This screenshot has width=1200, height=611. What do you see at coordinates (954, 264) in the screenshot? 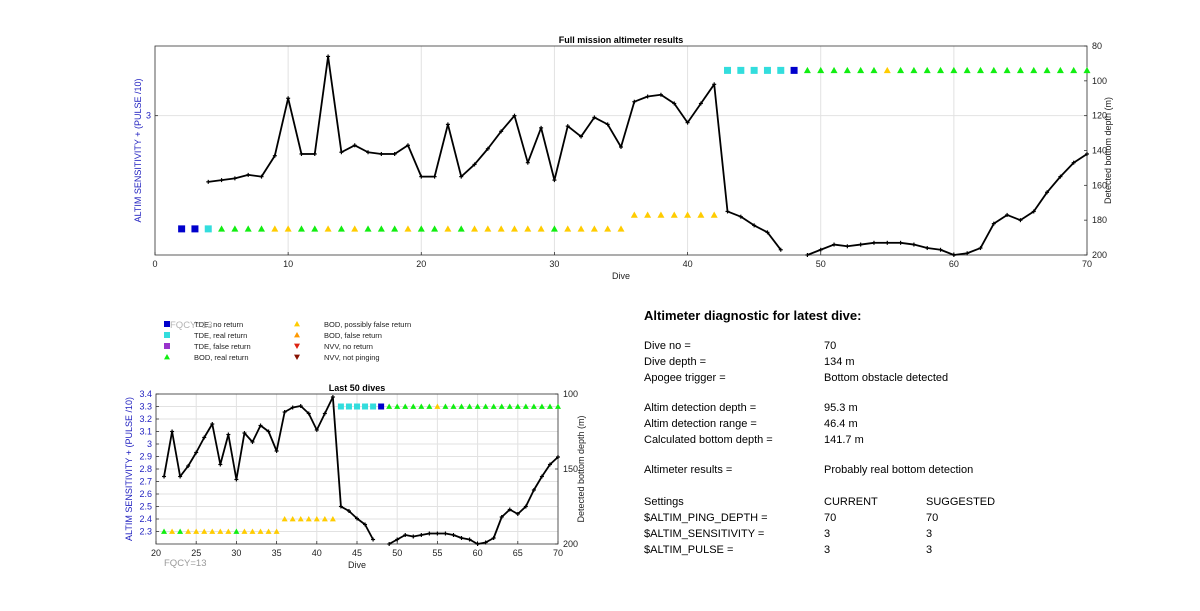
I see `x-tick-label: 60` at bounding box center [954, 264].